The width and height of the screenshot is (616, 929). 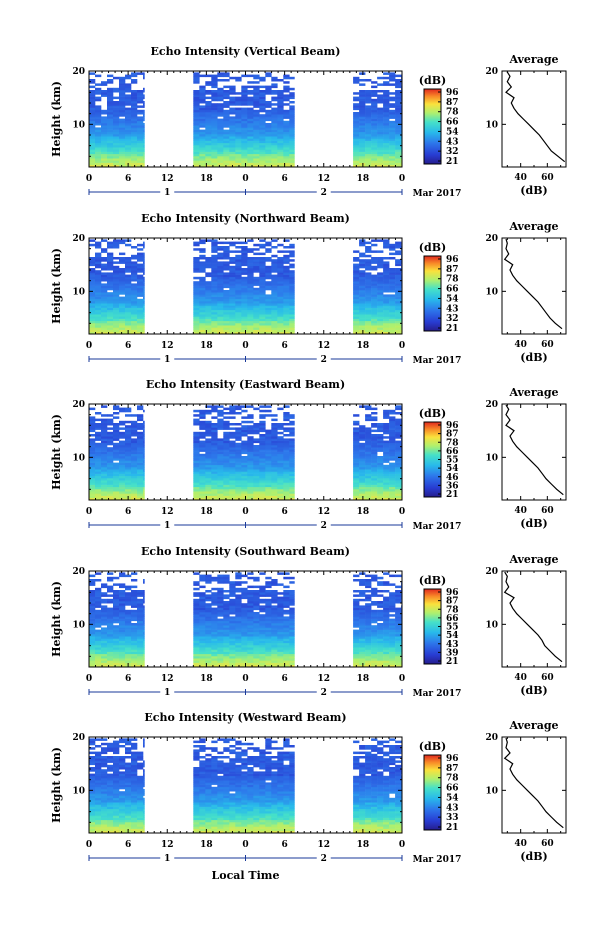 I want to click on colorbar-tick-label: 36, so click(x=452, y=486).